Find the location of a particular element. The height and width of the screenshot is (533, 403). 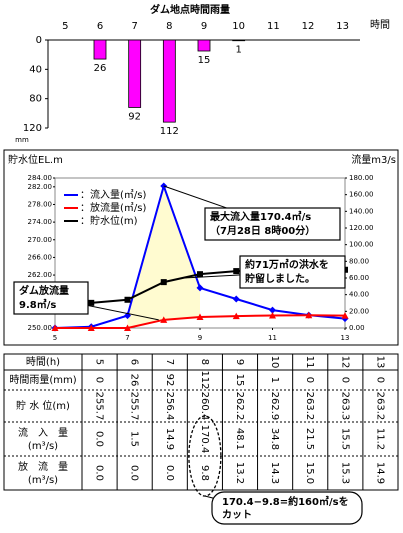

value-label: 112 is located at coordinates (169, 131).